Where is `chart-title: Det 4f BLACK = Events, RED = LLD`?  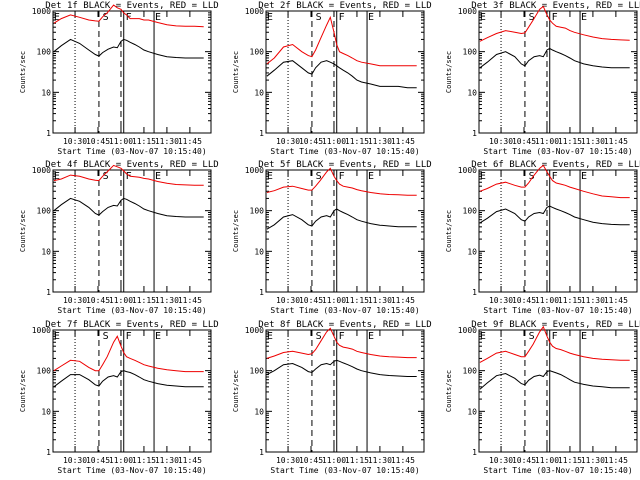
chart-title: Det 4f BLACK = Events, RED = LLD is located at coordinates (131, 165).